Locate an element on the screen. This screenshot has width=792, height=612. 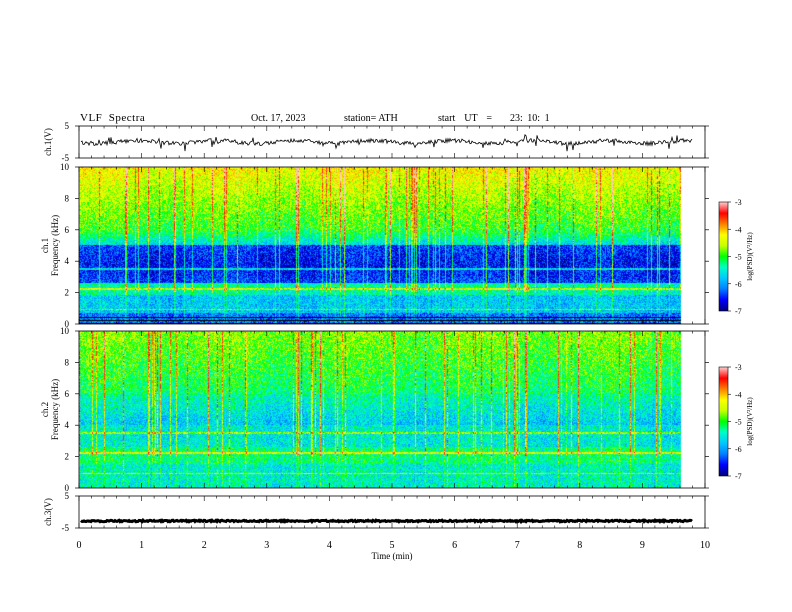
ch1_spectrogram-colorbar-tick-label: -6 is located at coordinates (738, 284).